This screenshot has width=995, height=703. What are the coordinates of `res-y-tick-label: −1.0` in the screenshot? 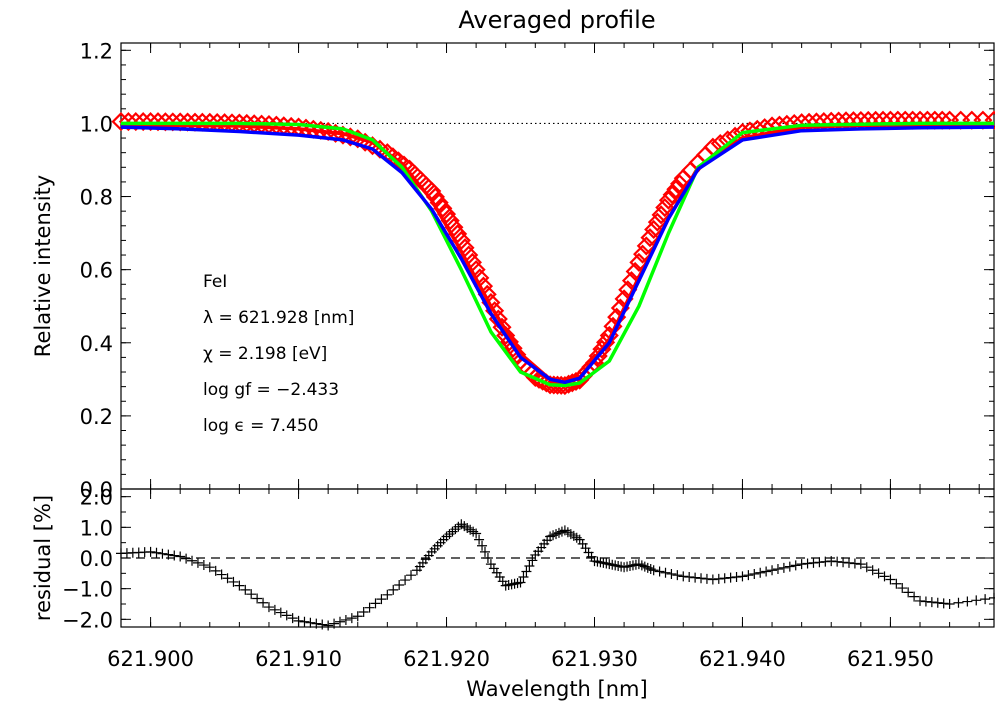 It's located at (87, 590).